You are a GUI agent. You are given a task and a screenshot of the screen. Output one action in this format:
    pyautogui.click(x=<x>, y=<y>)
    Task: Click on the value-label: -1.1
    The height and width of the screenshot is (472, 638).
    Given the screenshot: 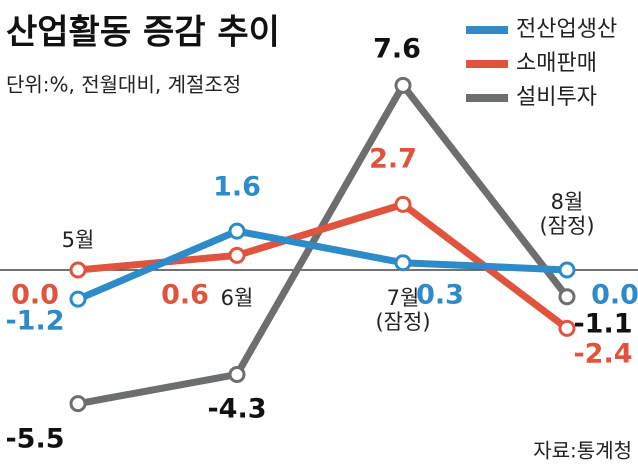 What is the action you would take?
    pyautogui.click(x=602, y=324)
    